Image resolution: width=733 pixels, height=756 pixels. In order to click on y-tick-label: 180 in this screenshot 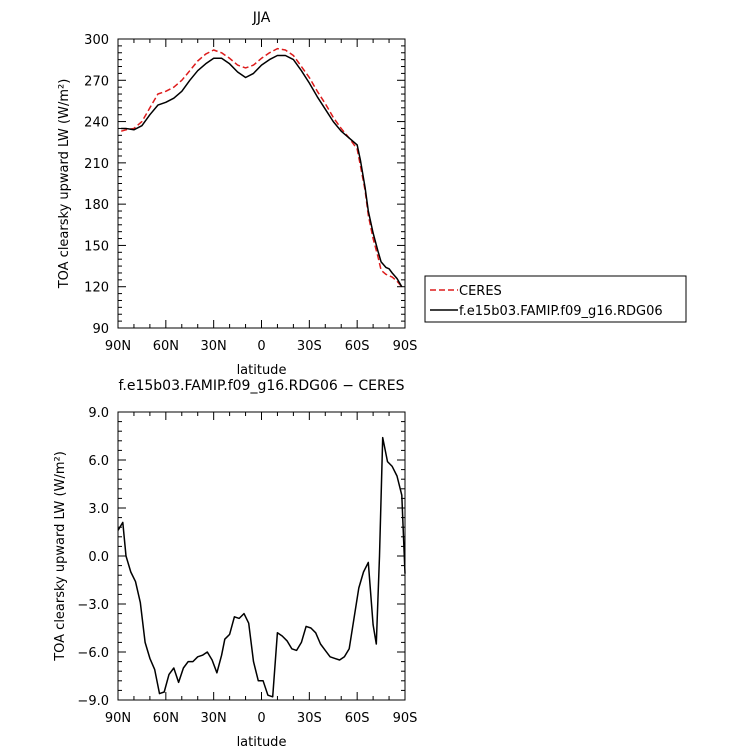, I will do `click(96, 205)`.